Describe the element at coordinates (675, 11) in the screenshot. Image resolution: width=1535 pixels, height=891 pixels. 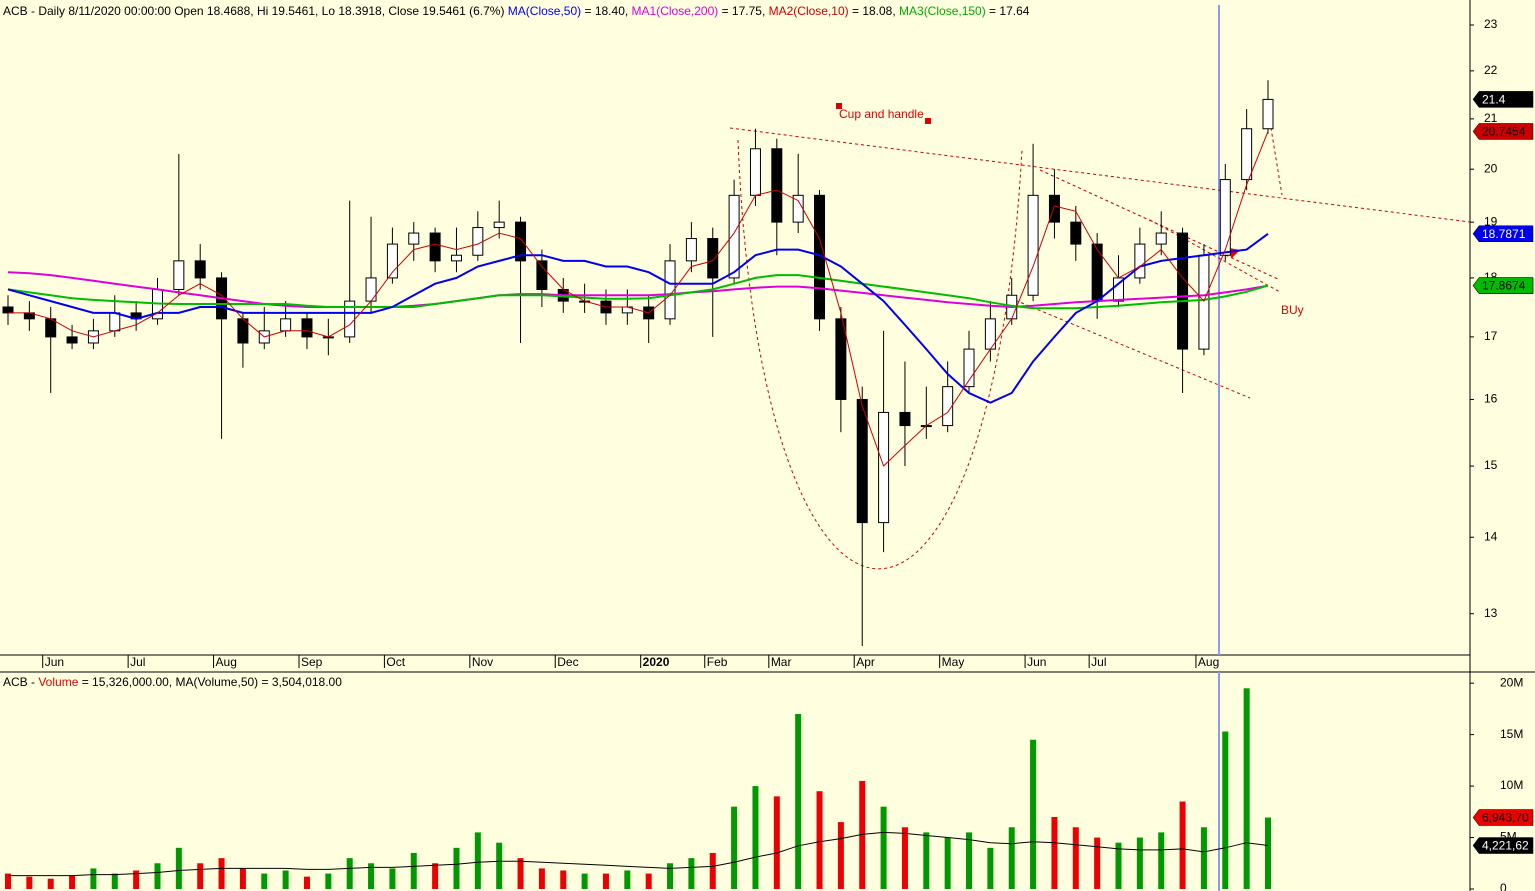
I see `header-text: MA1(Close,200)` at that location.